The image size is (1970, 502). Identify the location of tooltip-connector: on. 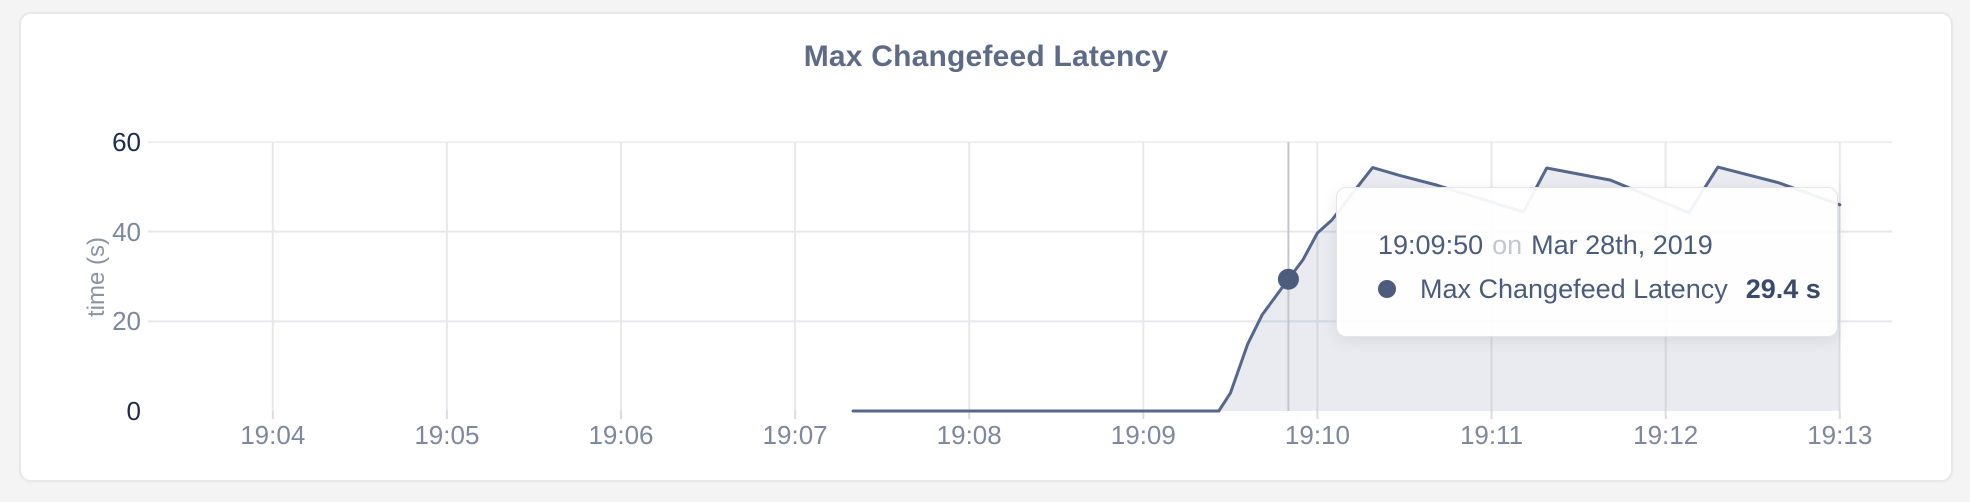
(1507, 245).